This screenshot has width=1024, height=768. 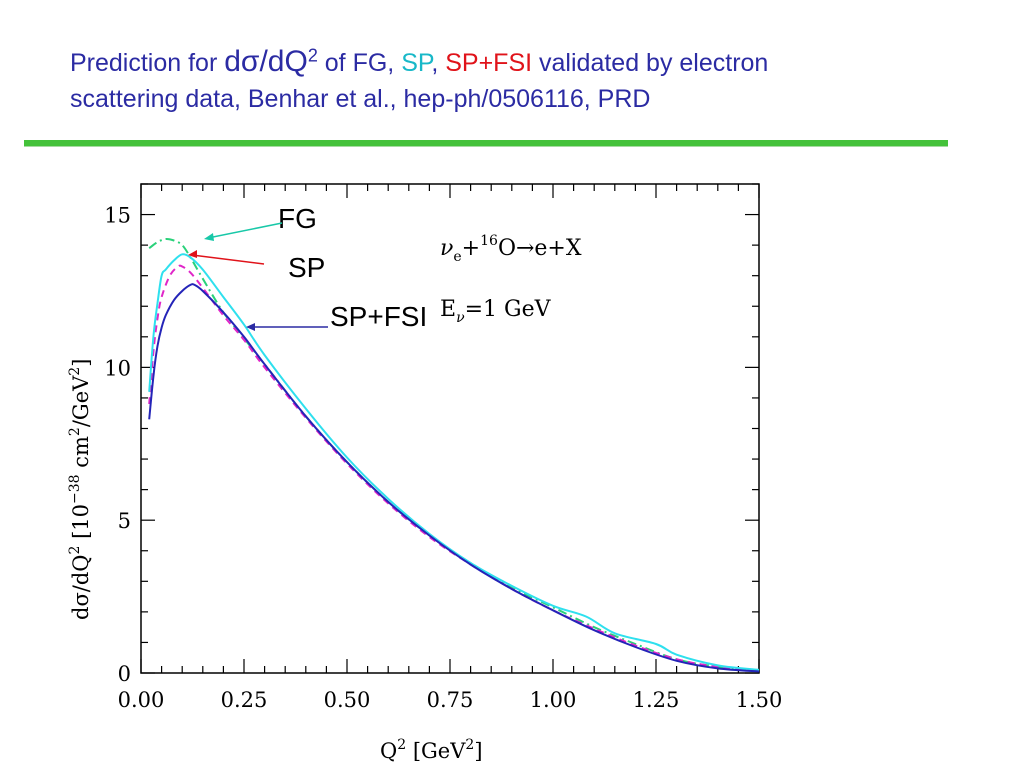 What do you see at coordinates (117, 216) in the screenshot?
I see `y-tick-label: 15` at bounding box center [117, 216].